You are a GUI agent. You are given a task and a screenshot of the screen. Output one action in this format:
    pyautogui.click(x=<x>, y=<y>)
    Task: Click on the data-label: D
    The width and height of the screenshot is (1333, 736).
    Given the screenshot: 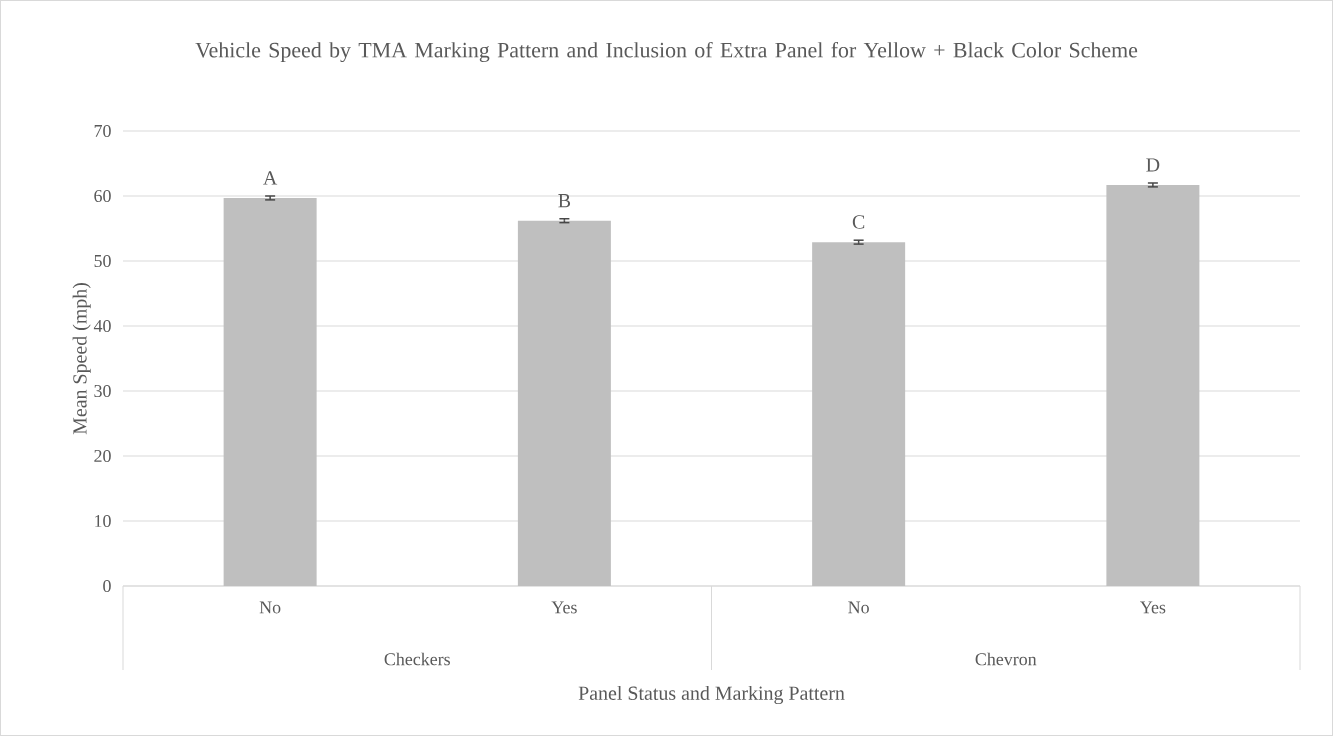 What is the action you would take?
    pyautogui.click(x=1153, y=165)
    